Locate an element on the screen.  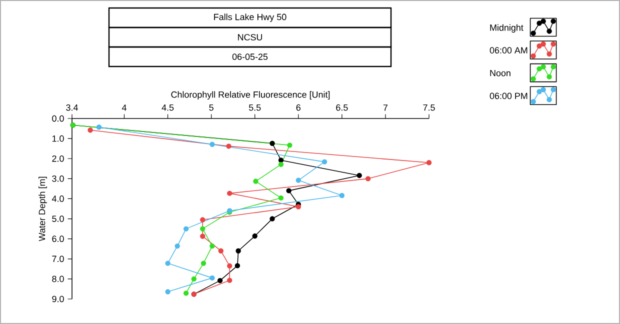
x-tick-label: 3.4 is located at coordinates (72, 107).